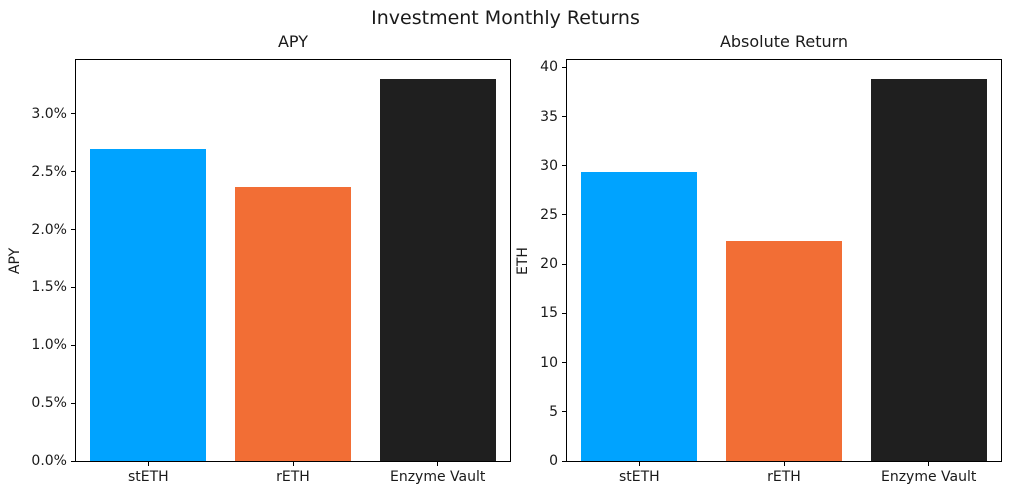  What do you see at coordinates (549, 116) in the screenshot?
I see `ytick-label: 35` at bounding box center [549, 116].